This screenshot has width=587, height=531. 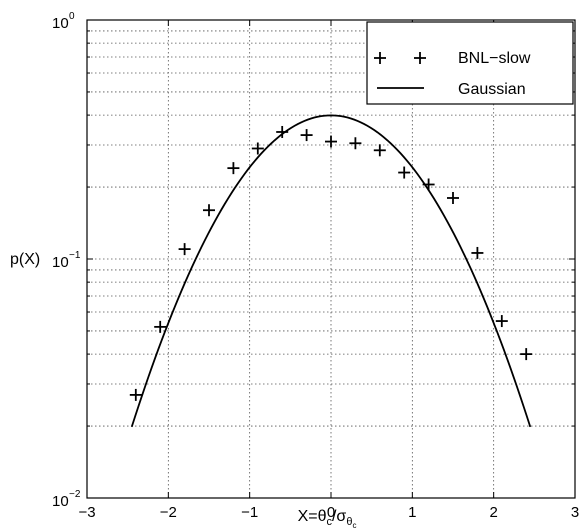 I want to click on x-label-sub-theta: θ, so click(x=349, y=522).